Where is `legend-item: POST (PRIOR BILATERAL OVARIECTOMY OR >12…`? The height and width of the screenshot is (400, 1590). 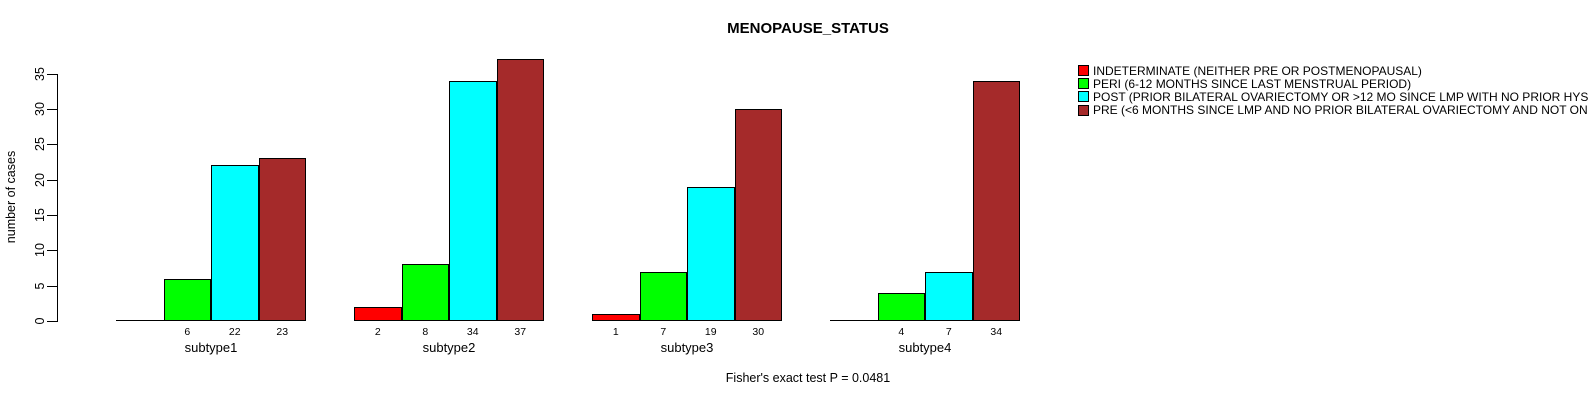 legend-item: POST (PRIOR BILATERAL OVARIECTOMY OR >12… is located at coordinates (1333, 96).